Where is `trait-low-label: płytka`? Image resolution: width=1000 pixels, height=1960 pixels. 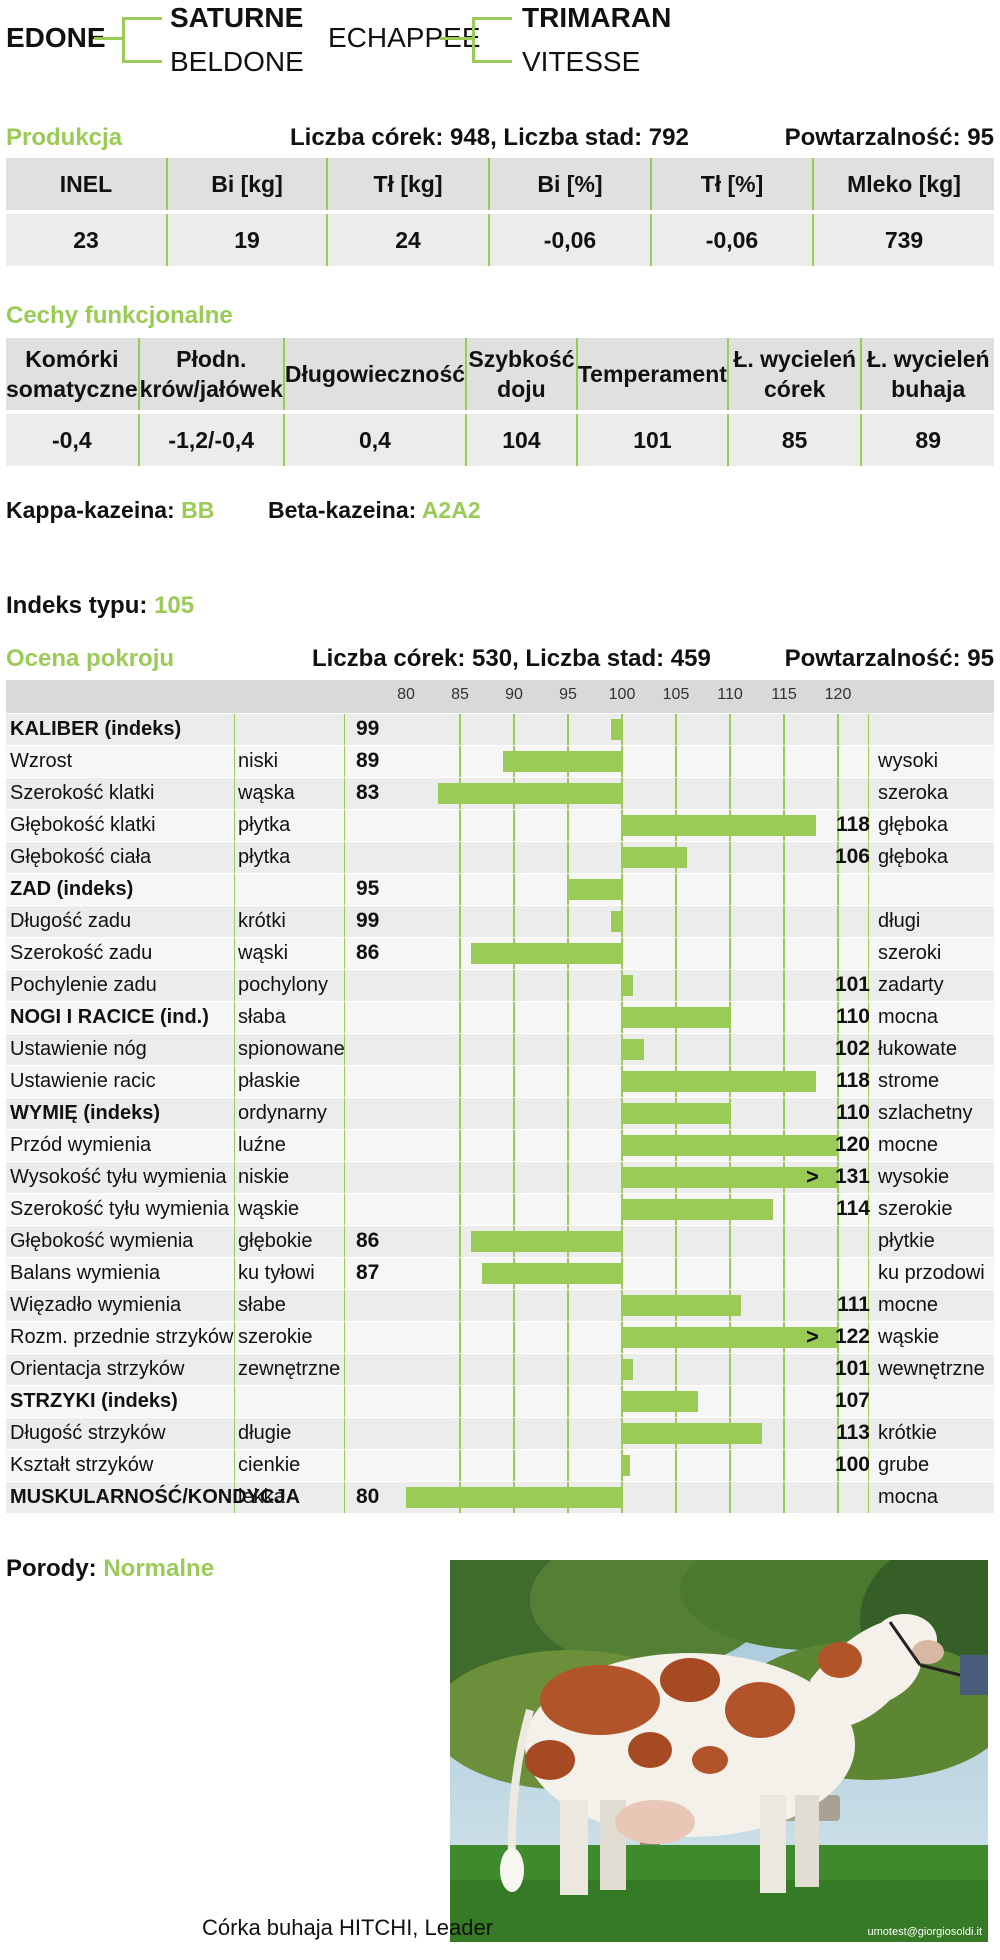
trait-low-label: płytka is located at coordinates (264, 857).